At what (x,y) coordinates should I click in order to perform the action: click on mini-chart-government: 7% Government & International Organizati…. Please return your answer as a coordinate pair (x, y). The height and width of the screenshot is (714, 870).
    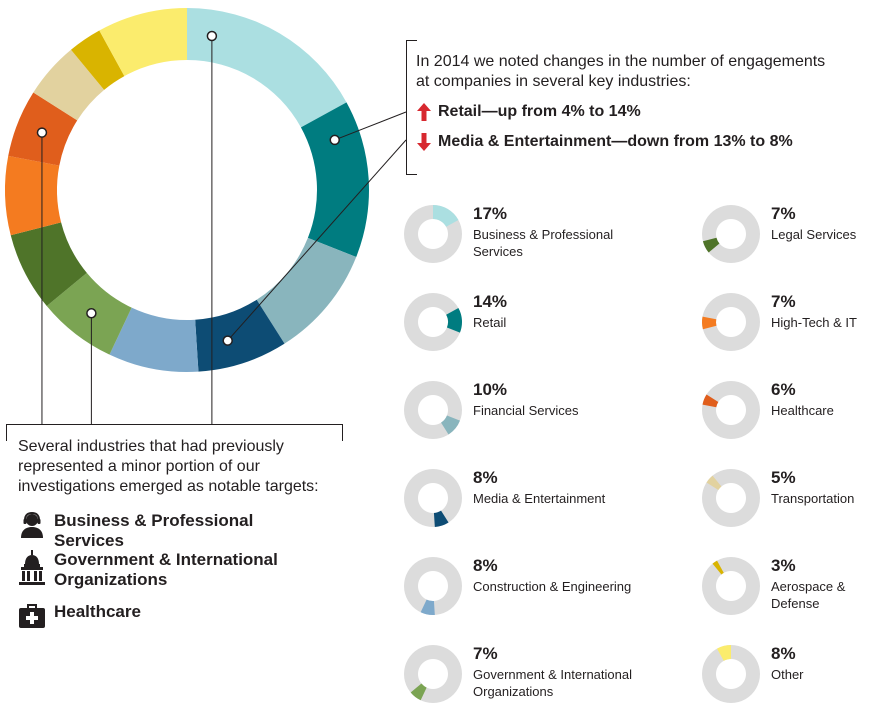
    Looking at the image, I should click on (517, 679).